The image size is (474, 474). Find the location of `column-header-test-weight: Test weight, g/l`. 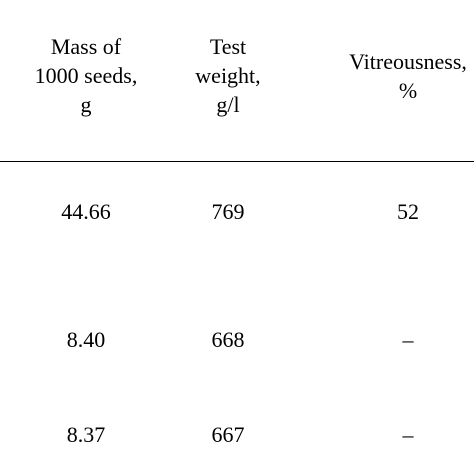

column-header-test-weight: Test weight, g/l is located at coordinates (228, 75).